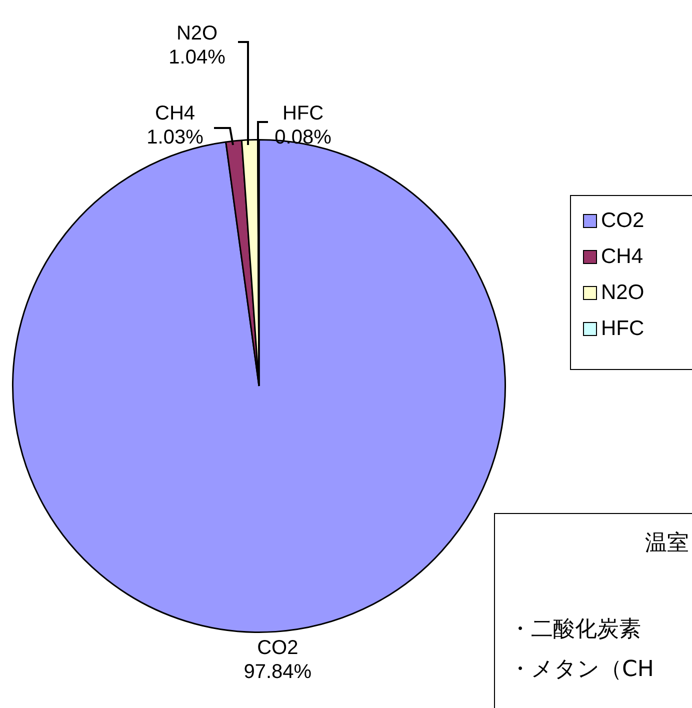 The image size is (692, 708). Describe the element at coordinates (278, 672) in the screenshot. I see `data-label: 97.84%` at that location.